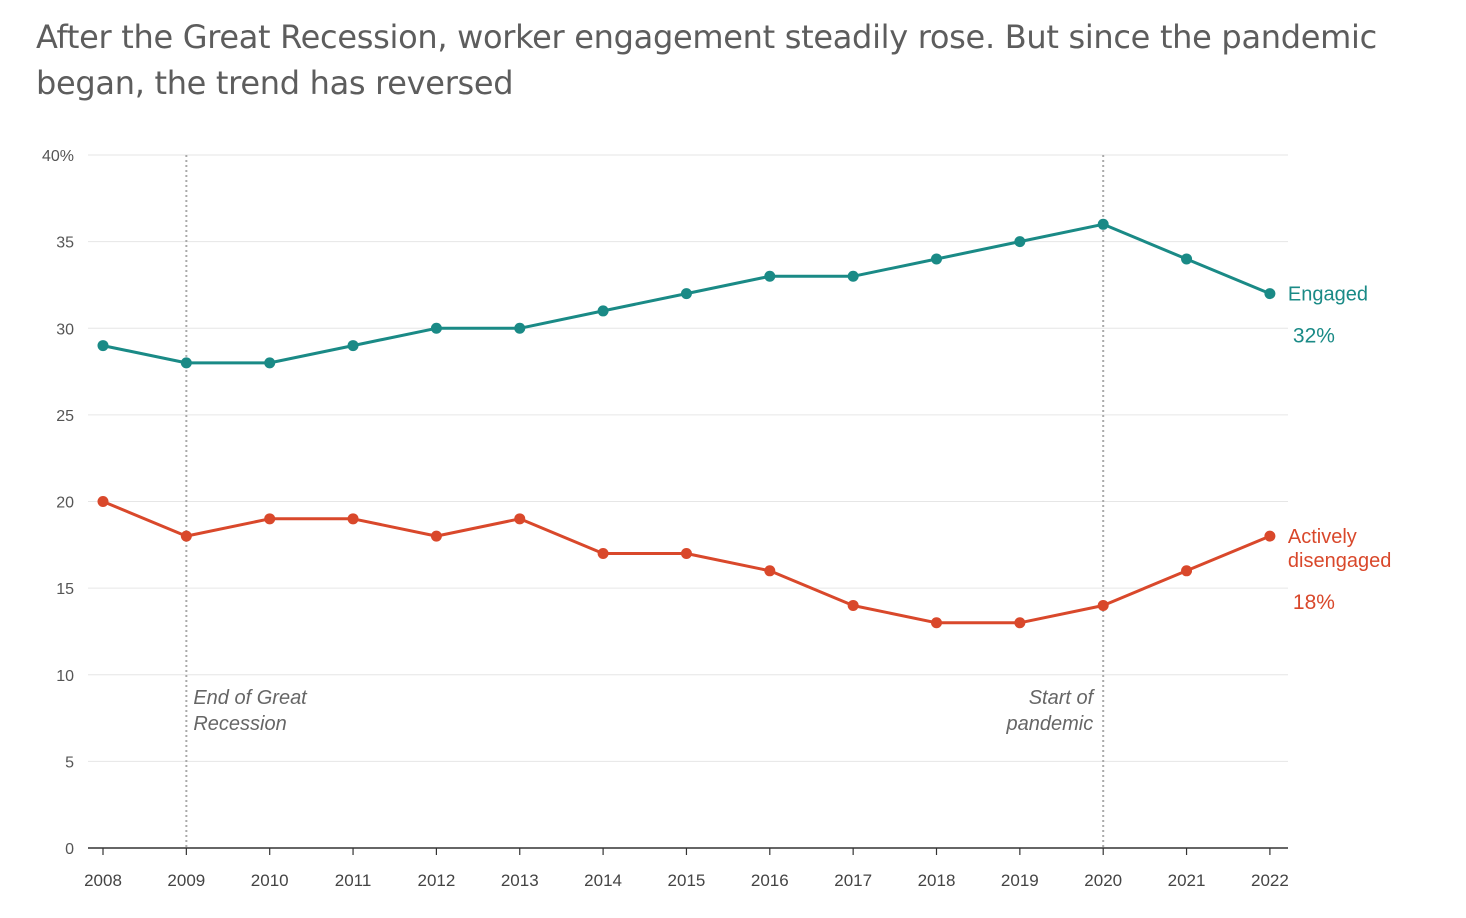  I want to click on x-tick-label: 2021, so click(1187, 880).